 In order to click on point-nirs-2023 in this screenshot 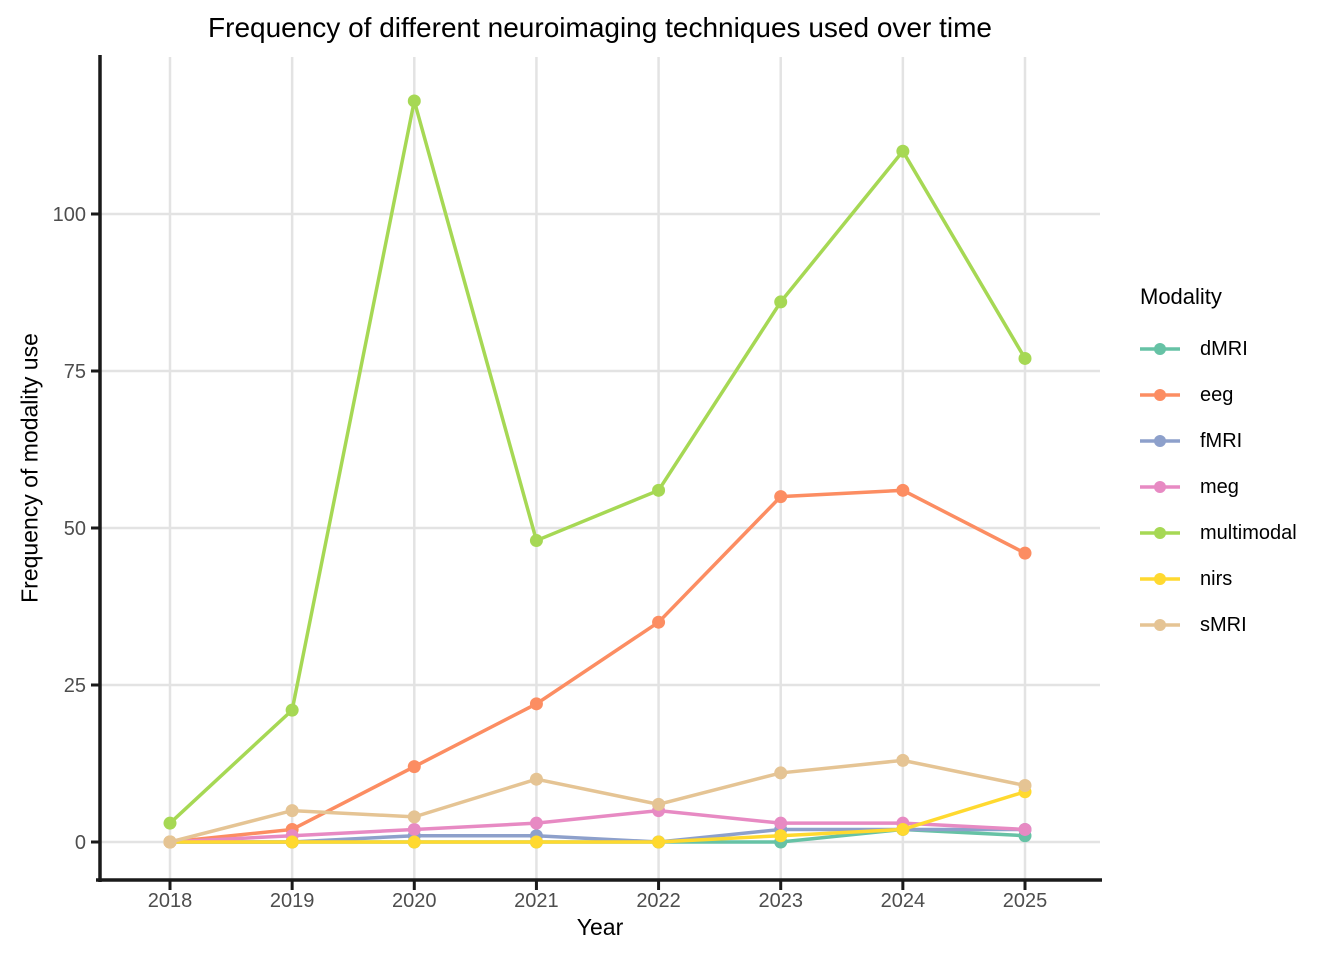, I will do `click(781, 836)`.